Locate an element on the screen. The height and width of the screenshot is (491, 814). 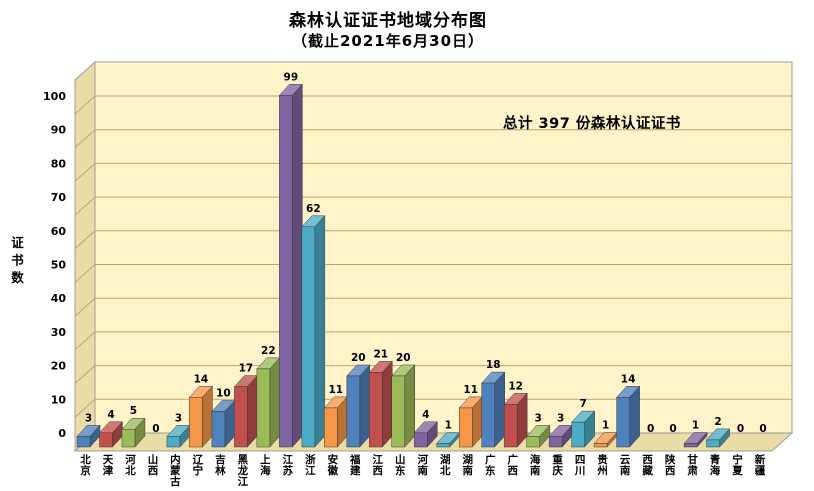
x-axis-label: 河北 is located at coordinates (130, 465).